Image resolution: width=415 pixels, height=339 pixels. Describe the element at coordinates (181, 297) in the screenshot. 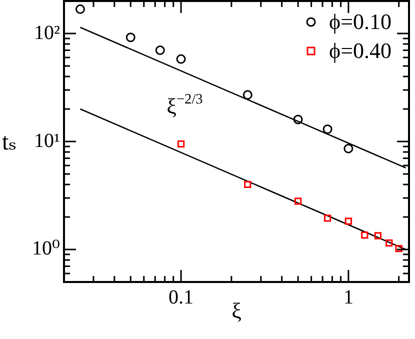

I see `x-tick-label: 0.1` at that location.